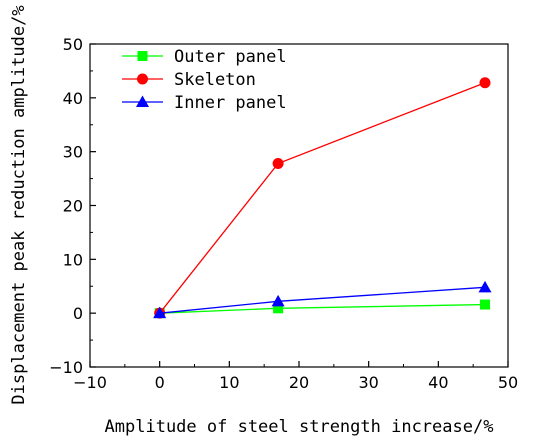  I want to click on x-tick-label: 40, so click(438, 382).